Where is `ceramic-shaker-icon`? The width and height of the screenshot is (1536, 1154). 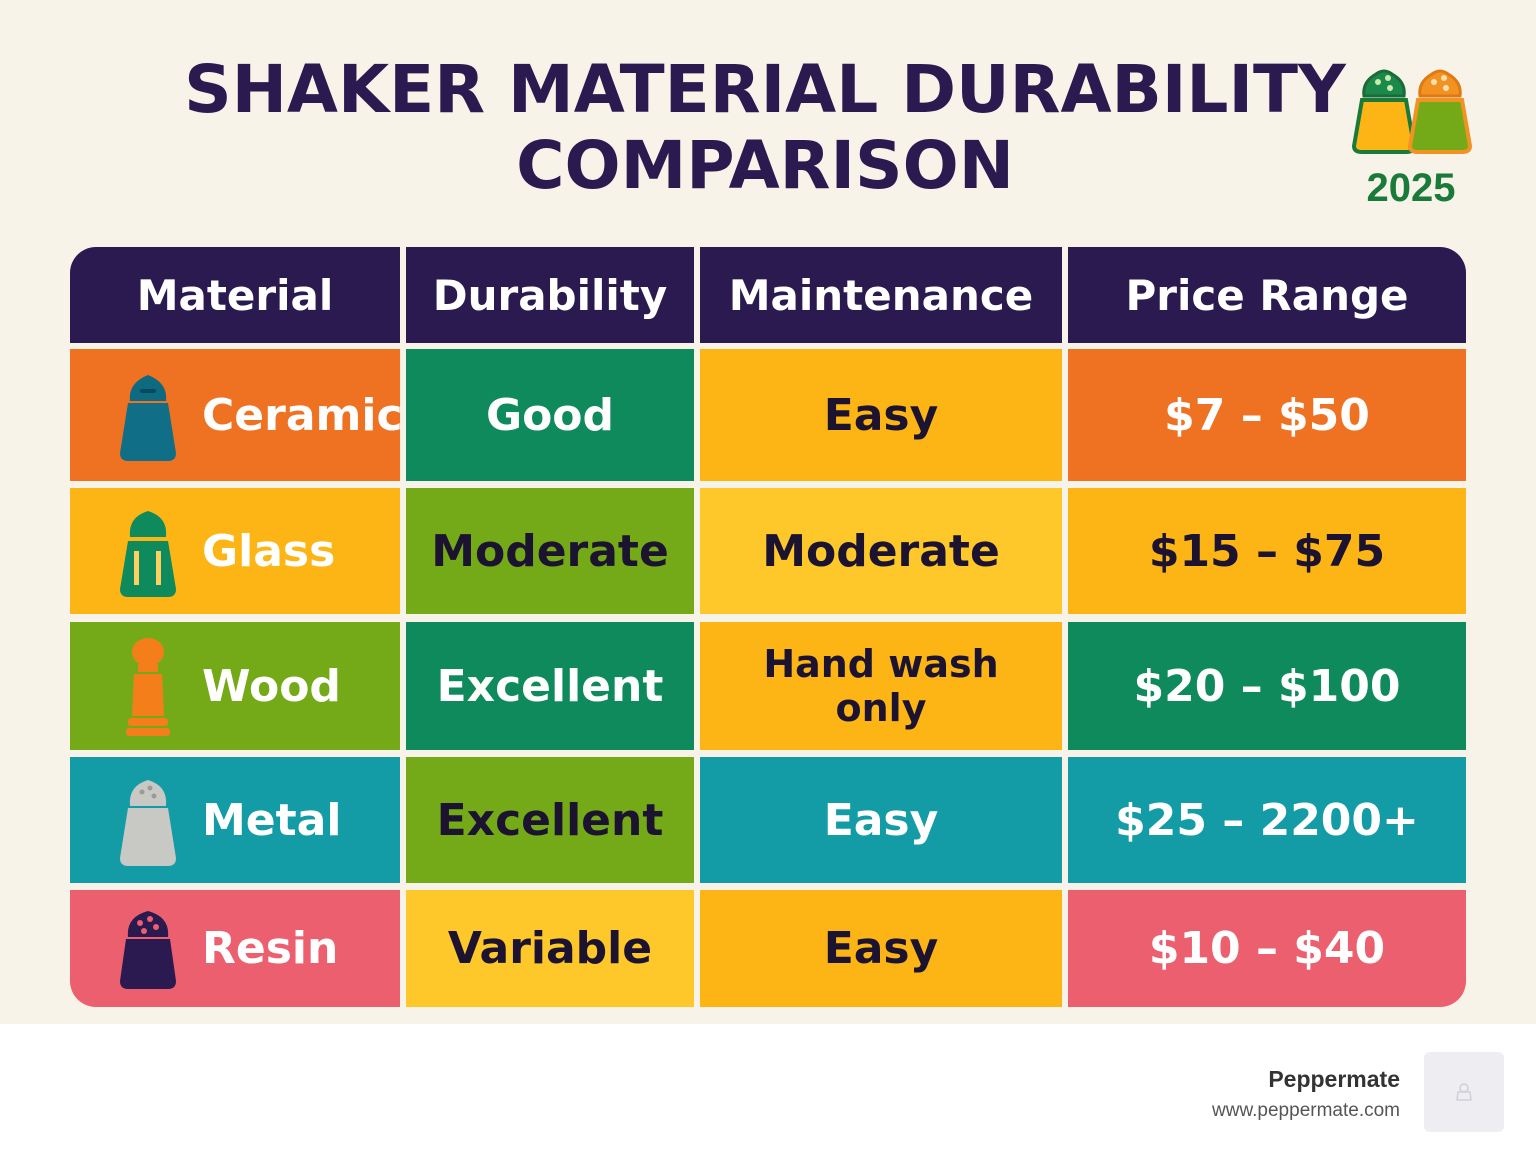
ceramic-shaker-icon is located at coordinates (148, 418).